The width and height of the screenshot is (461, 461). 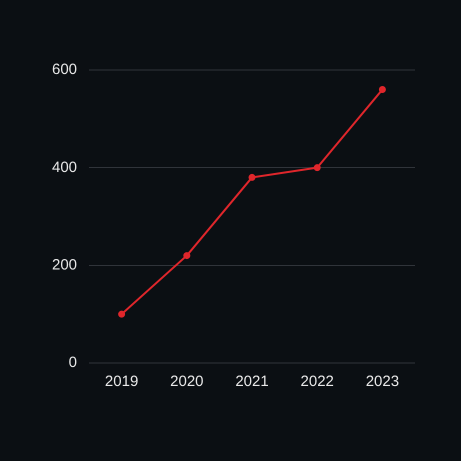 I want to click on x-tick-label: 2021, so click(x=252, y=381).